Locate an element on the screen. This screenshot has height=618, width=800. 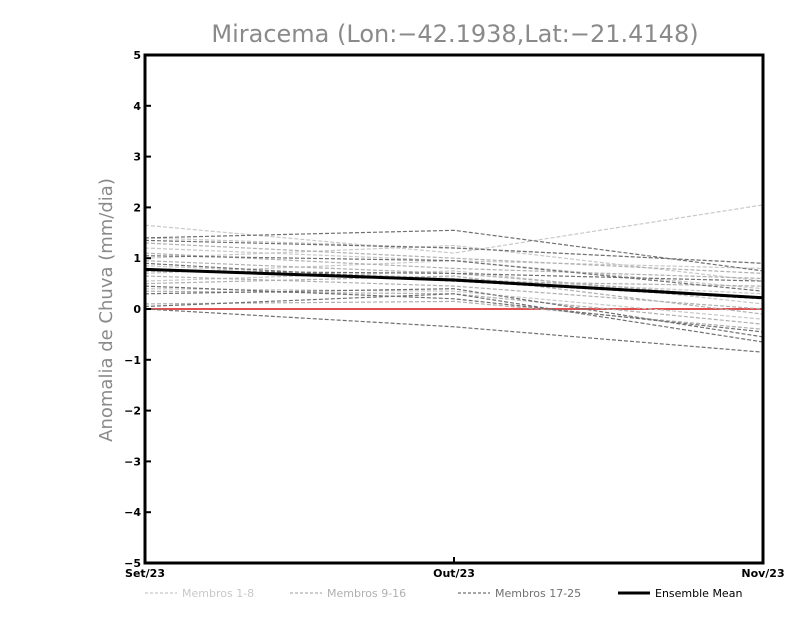
y-tick-label: 3 is located at coordinates (137, 157).